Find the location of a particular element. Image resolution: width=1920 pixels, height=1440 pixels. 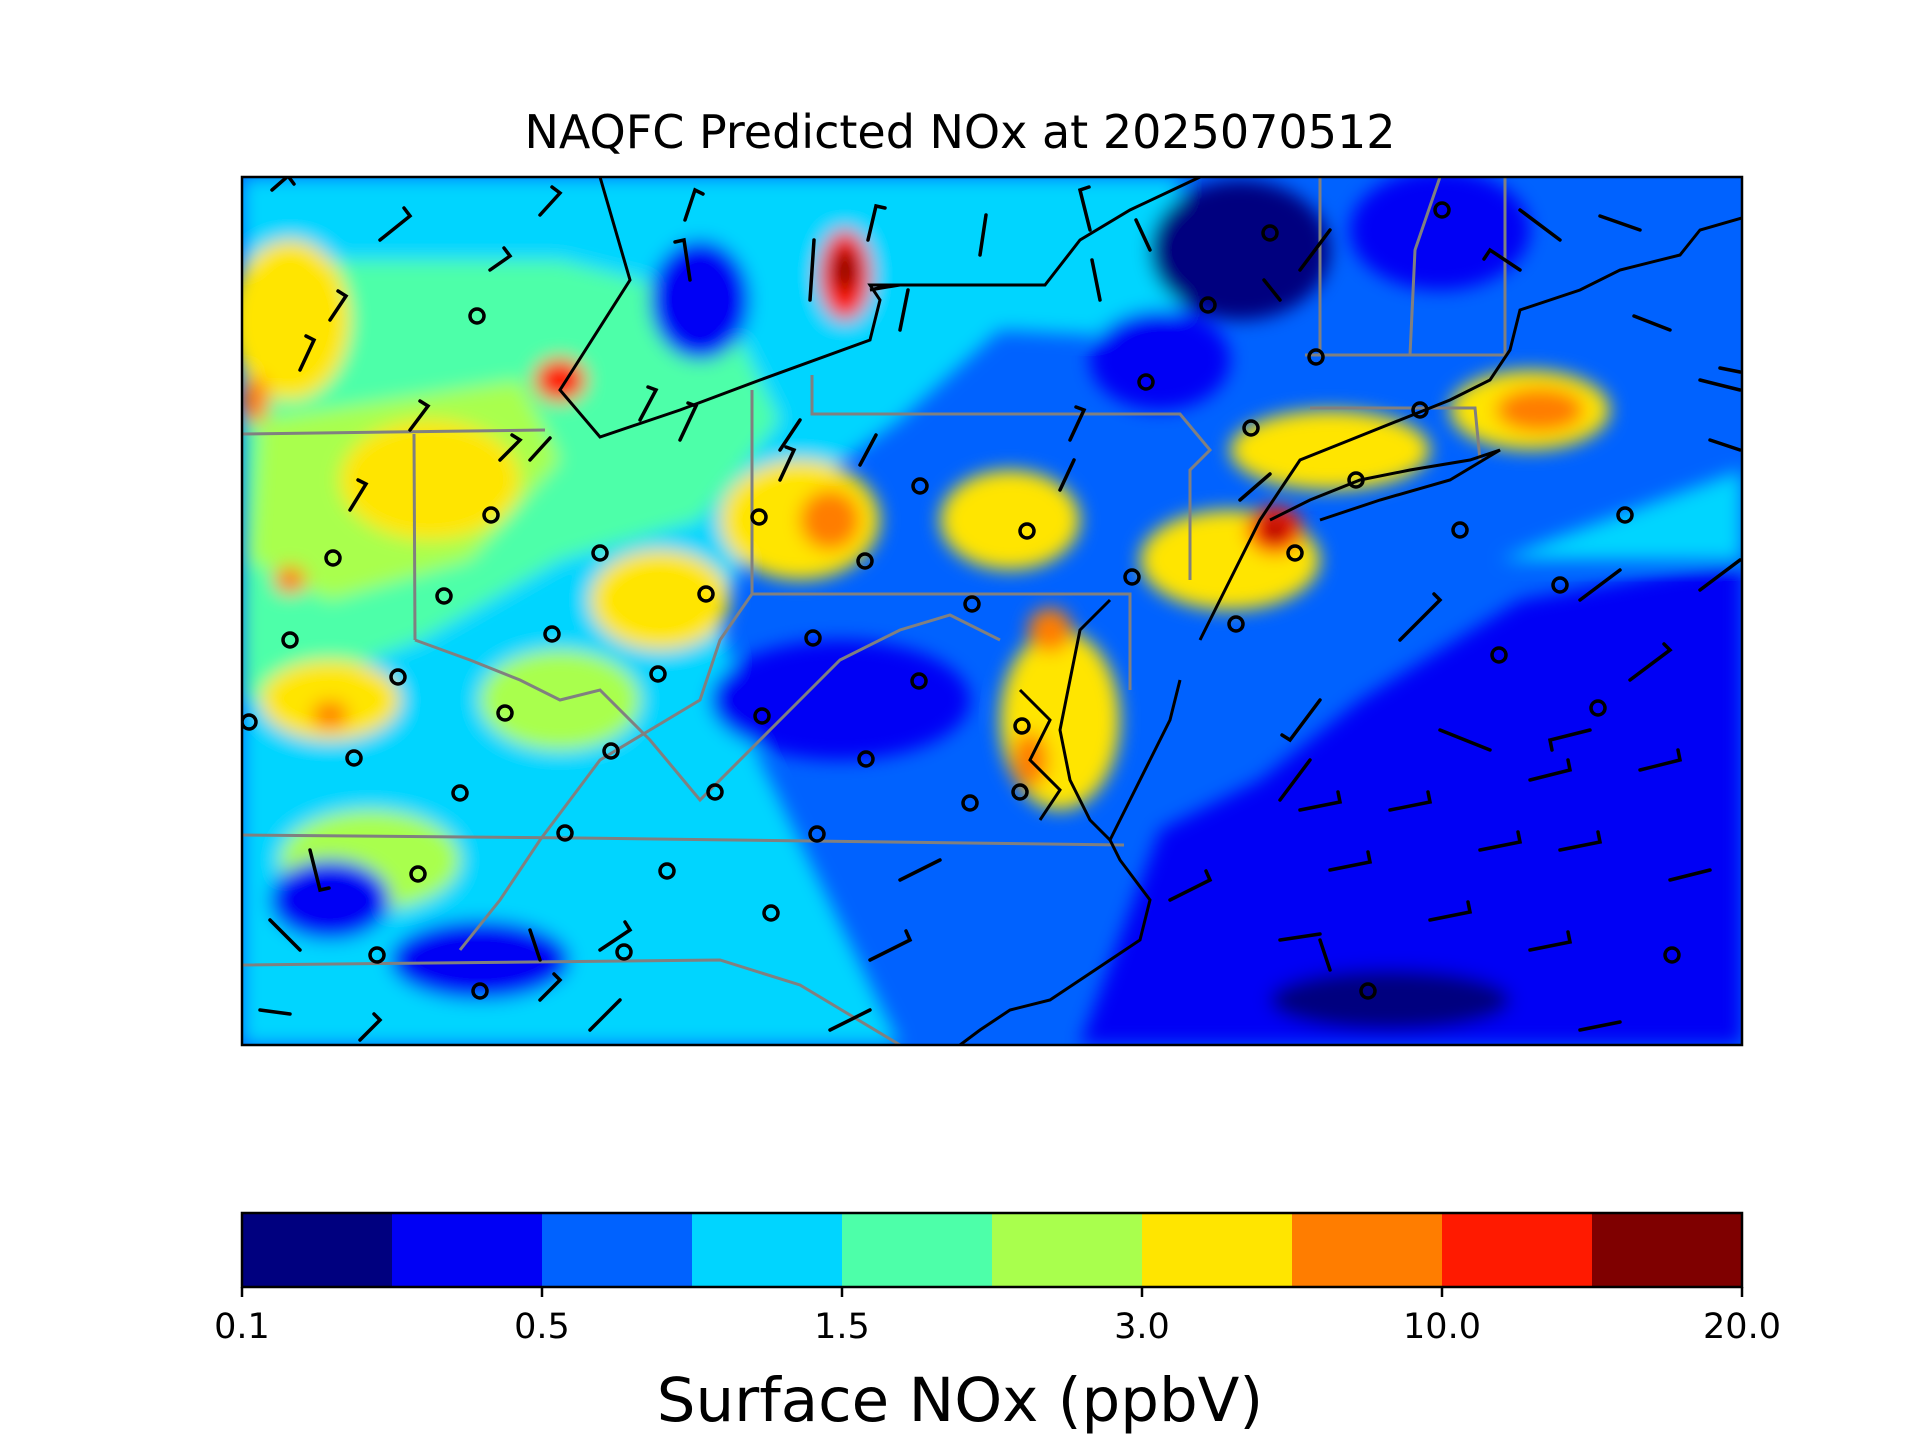

colorbar-label: Surface NOx (ppbV) is located at coordinates (960, 1400).